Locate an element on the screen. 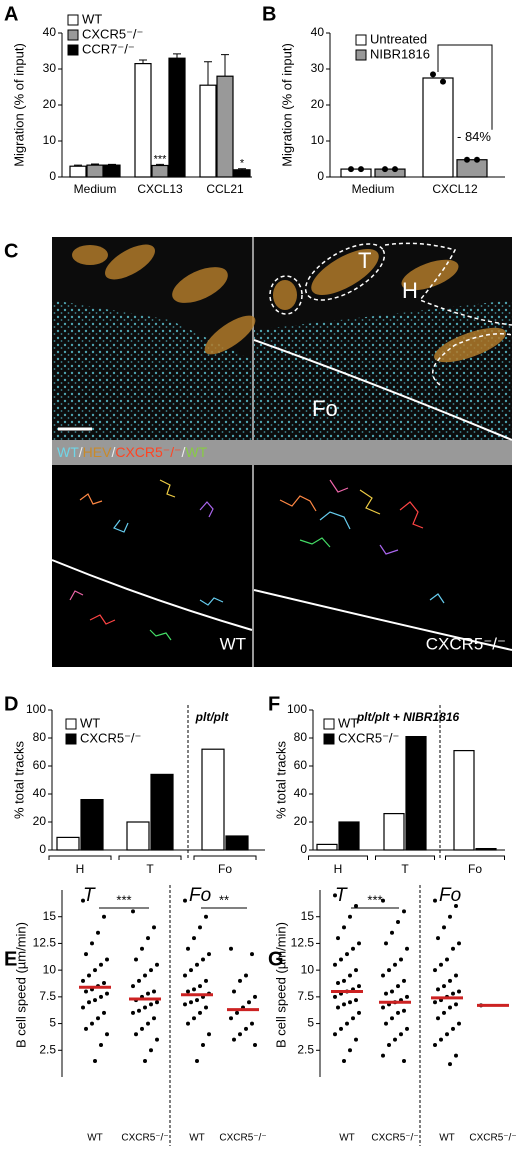  annotation: * is located at coordinates (242, 164).